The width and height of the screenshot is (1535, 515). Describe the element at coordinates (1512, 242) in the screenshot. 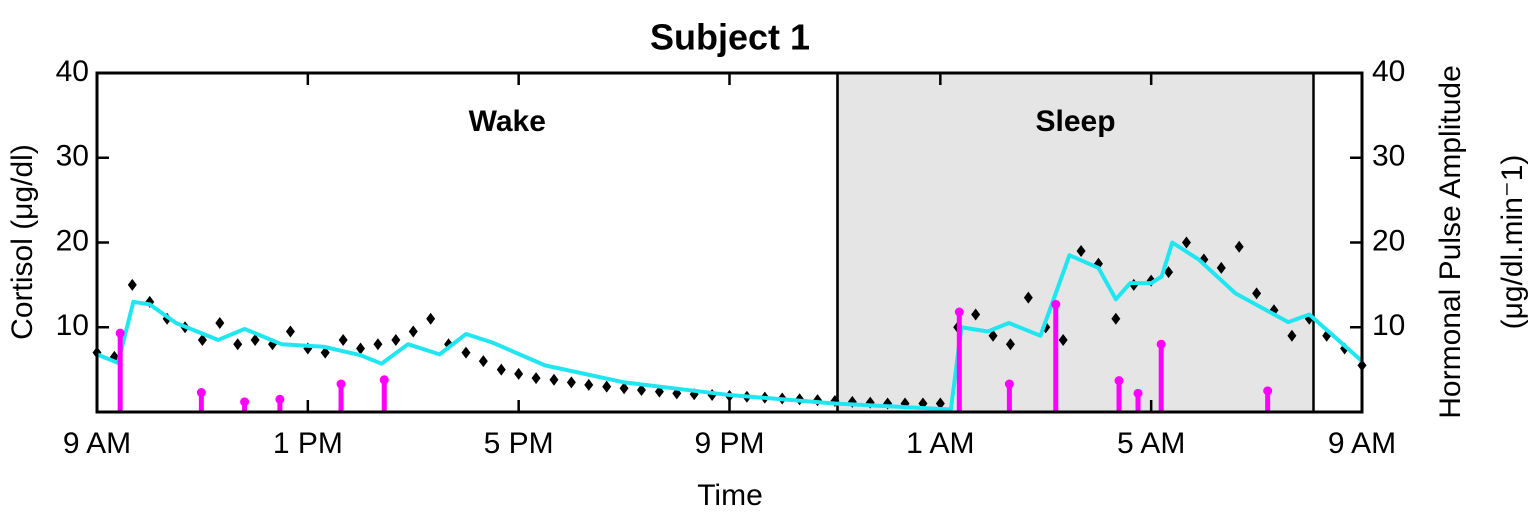

I see `y2-axis-label: (μg/dl.min⁻1)` at that location.